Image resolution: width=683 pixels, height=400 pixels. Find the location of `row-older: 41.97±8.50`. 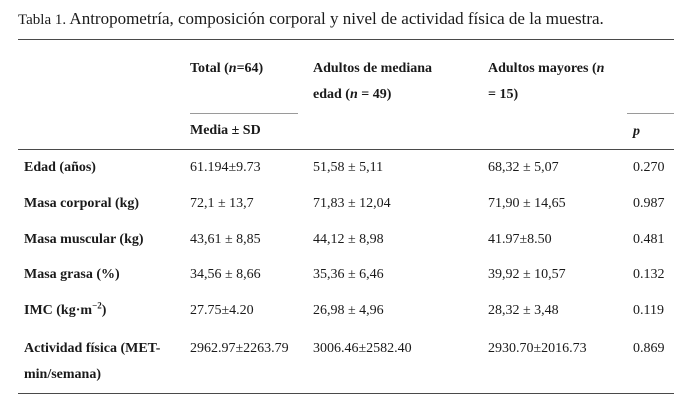

row-older: 41.97±8.50 is located at coordinates (520, 239).